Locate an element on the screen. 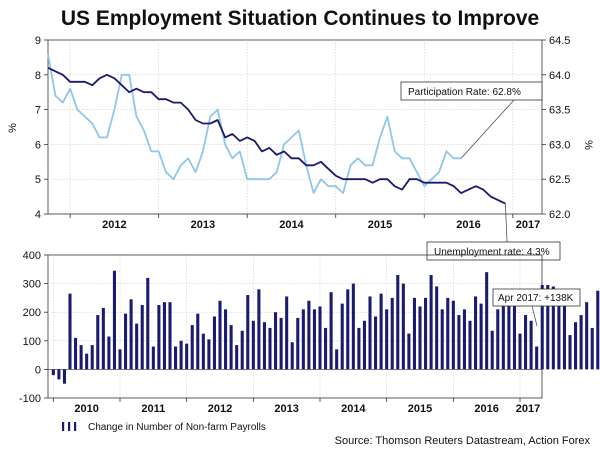 This screenshot has height=450, width=600. top-x-tick-label: 2017 is located at coordinates (528, 225).